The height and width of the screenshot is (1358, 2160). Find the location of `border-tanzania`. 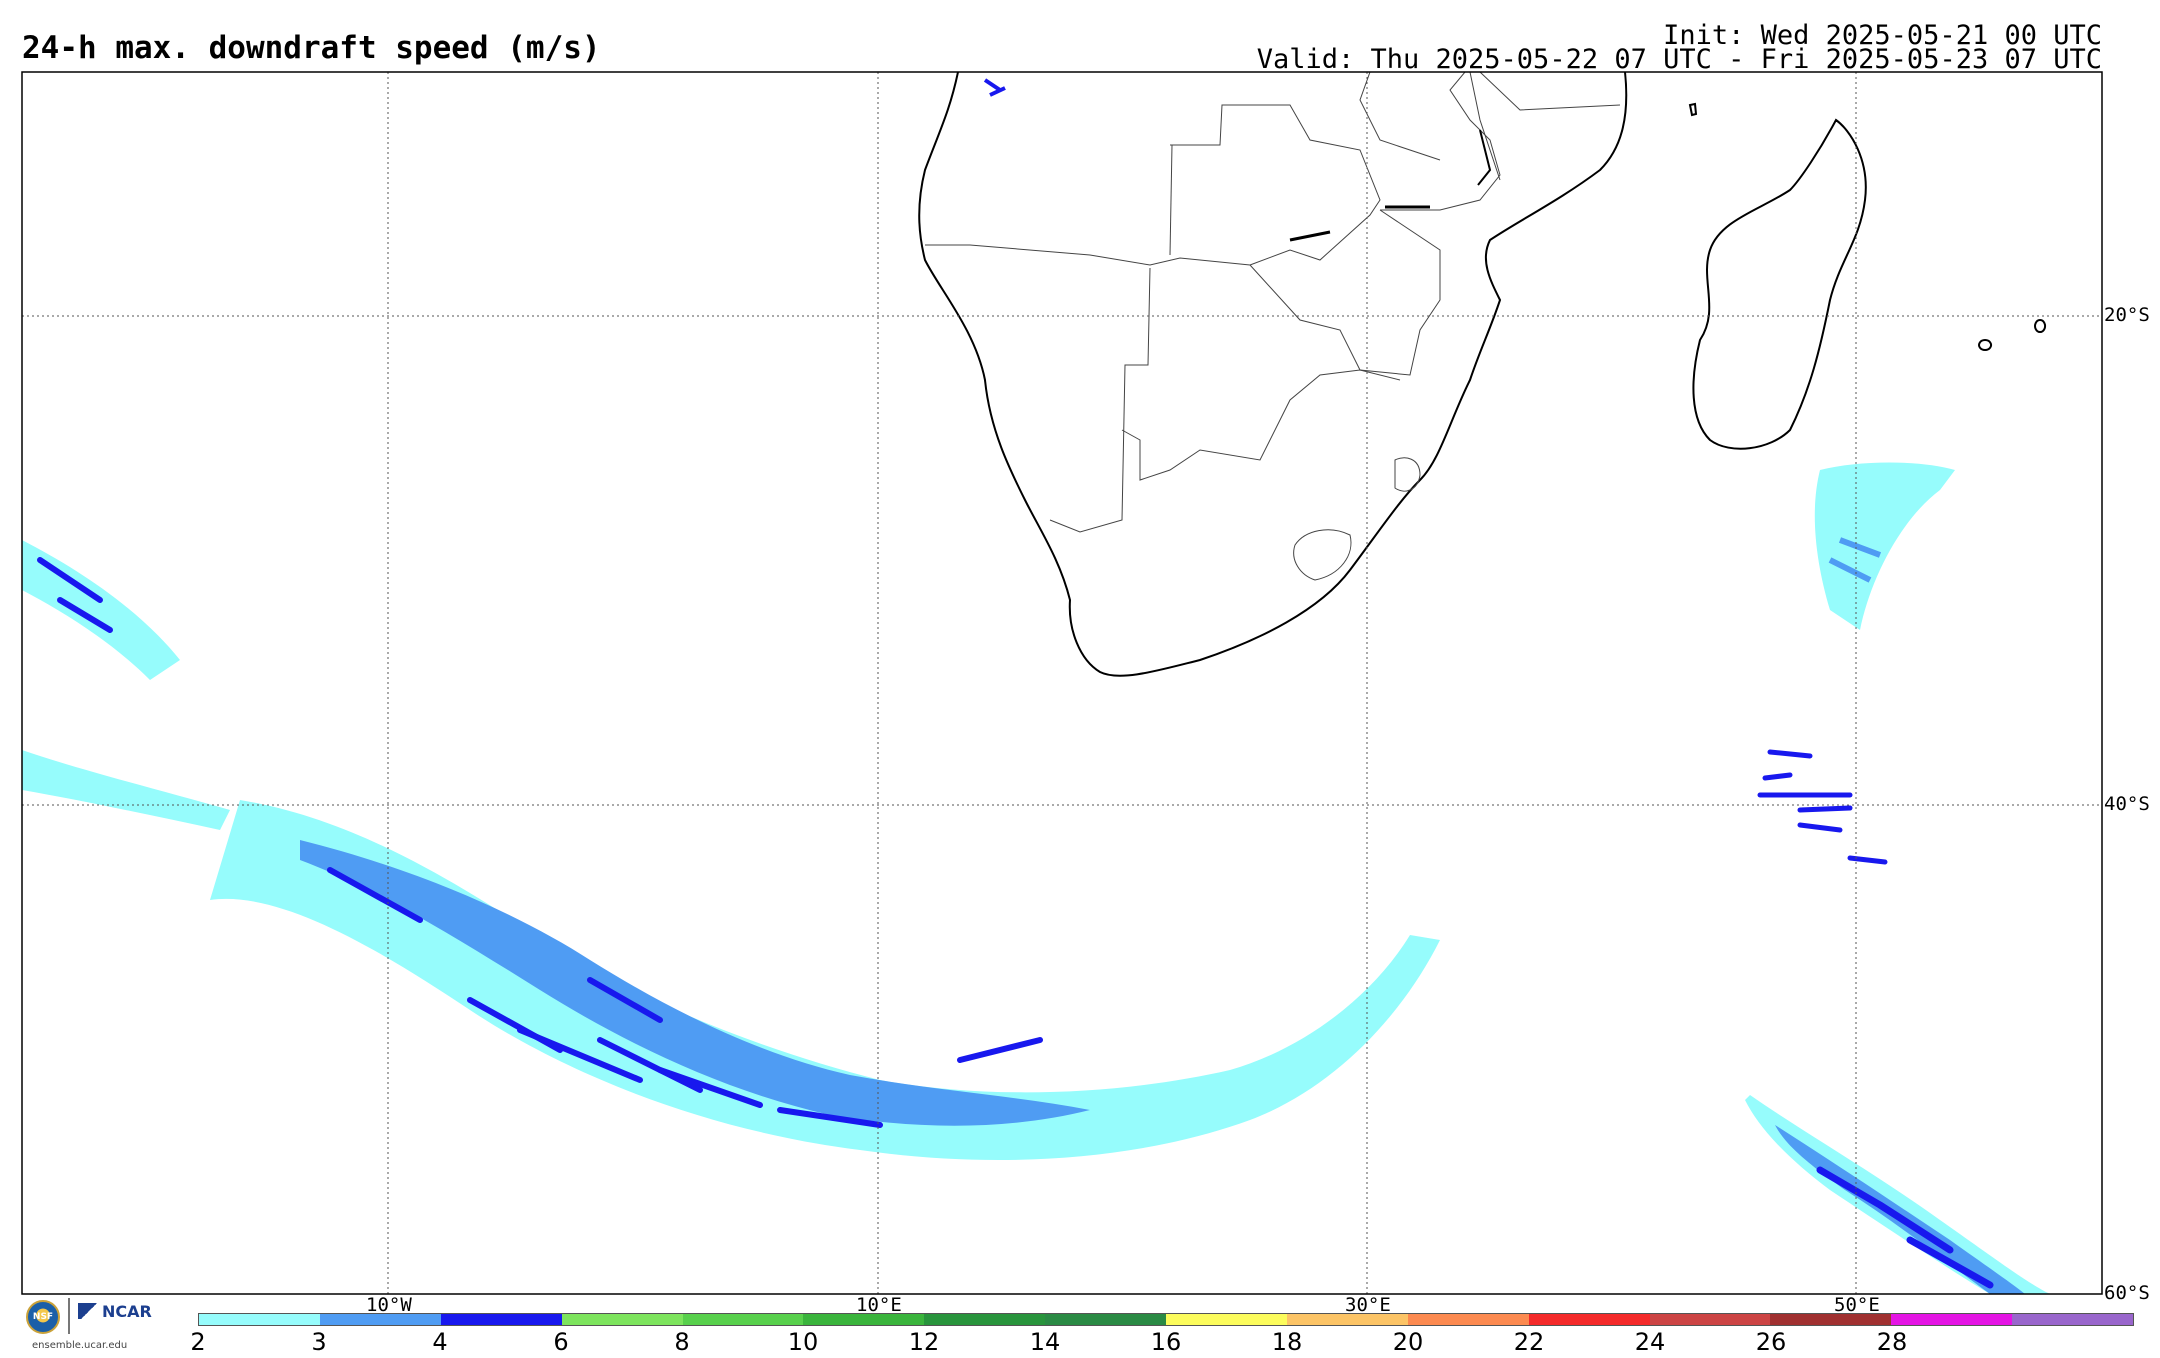

border-tanzania is located at coordinates (1490, 126).